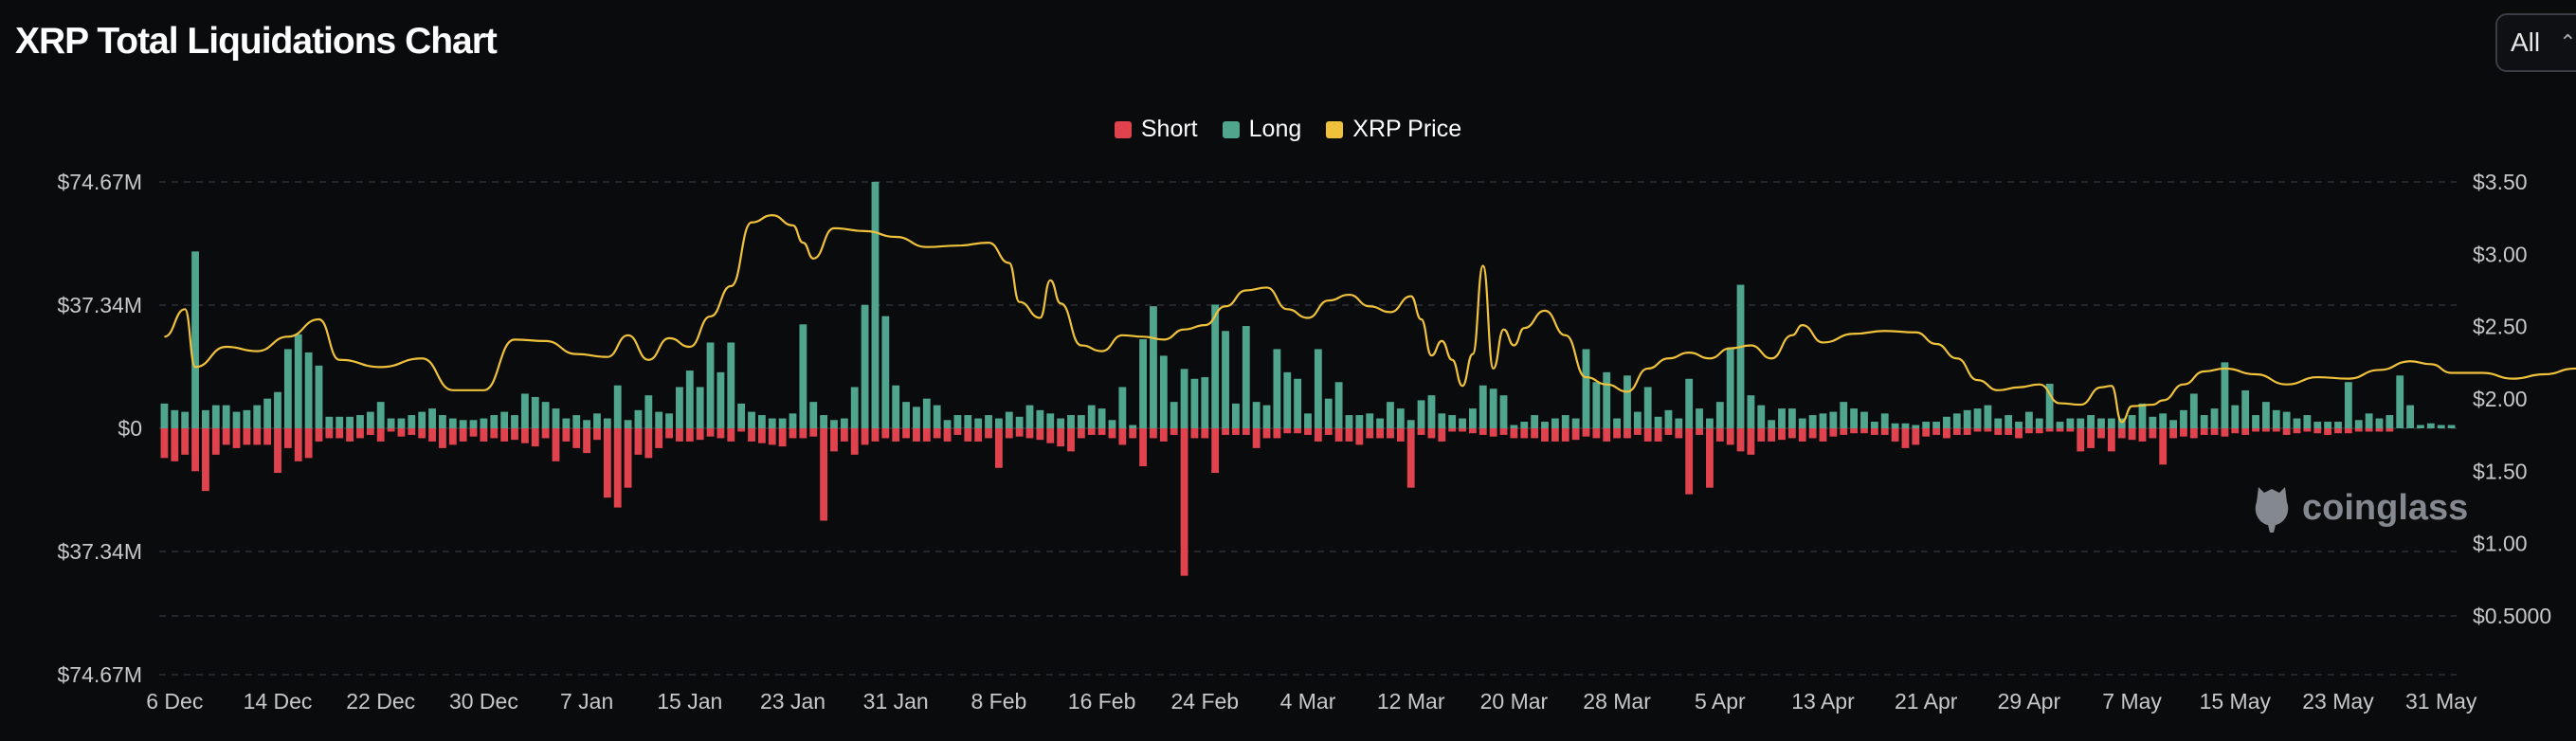 This screenshot has width=2576, height=741. I want to click on x-tick-label: 15 May, so click(2236, 701).